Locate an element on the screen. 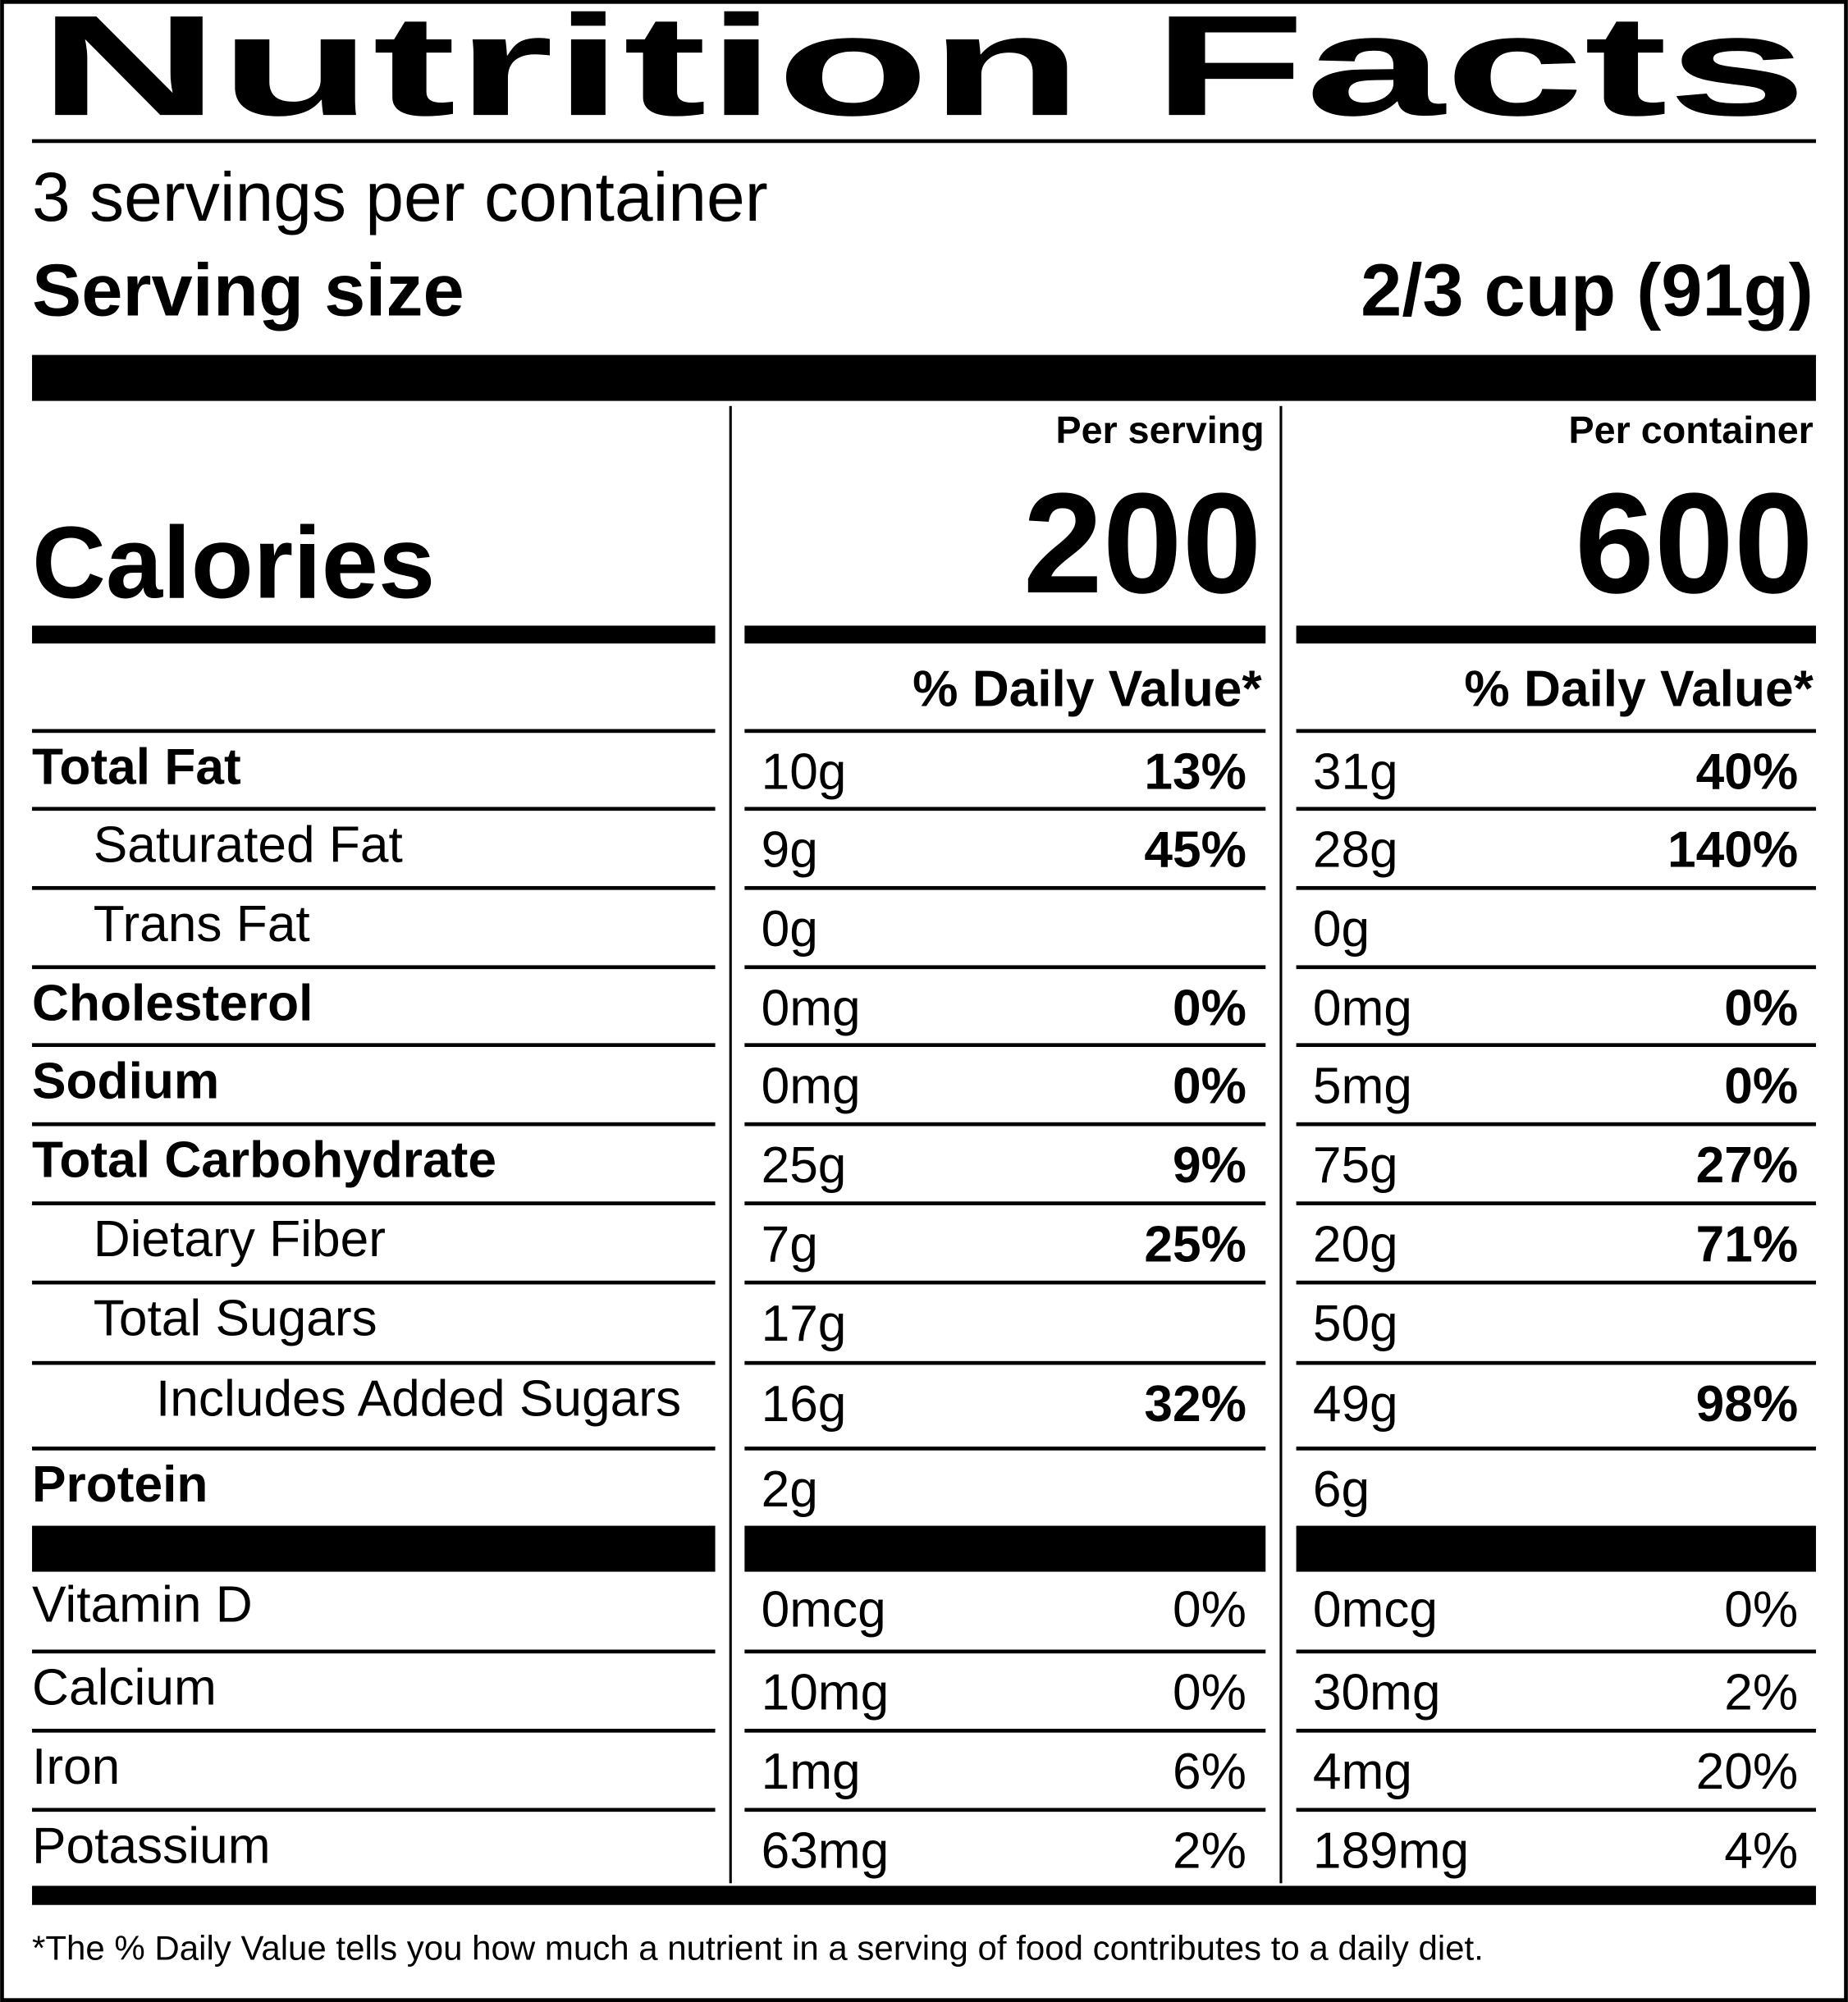 The image size is (1848, 2002). daily-value: 71% is located at coordinates (1748, 1244).